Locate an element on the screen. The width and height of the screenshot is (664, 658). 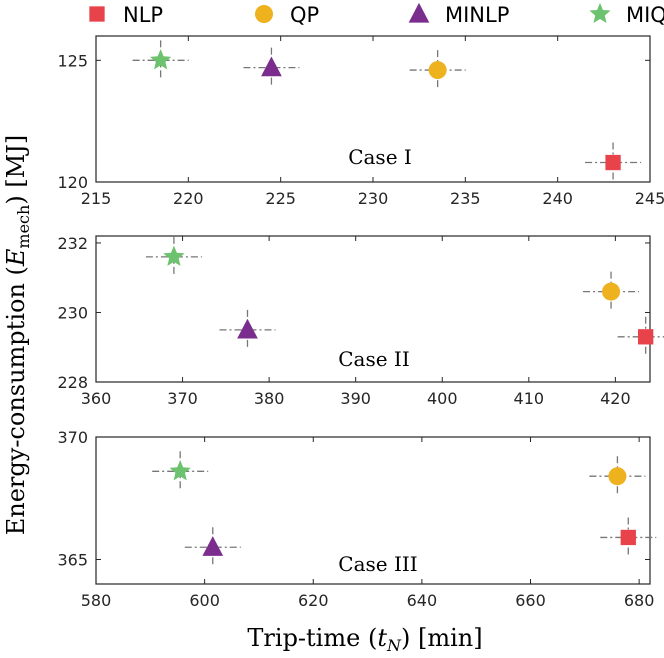
x-tick-label: 660 is located at coordinates (530, 600).